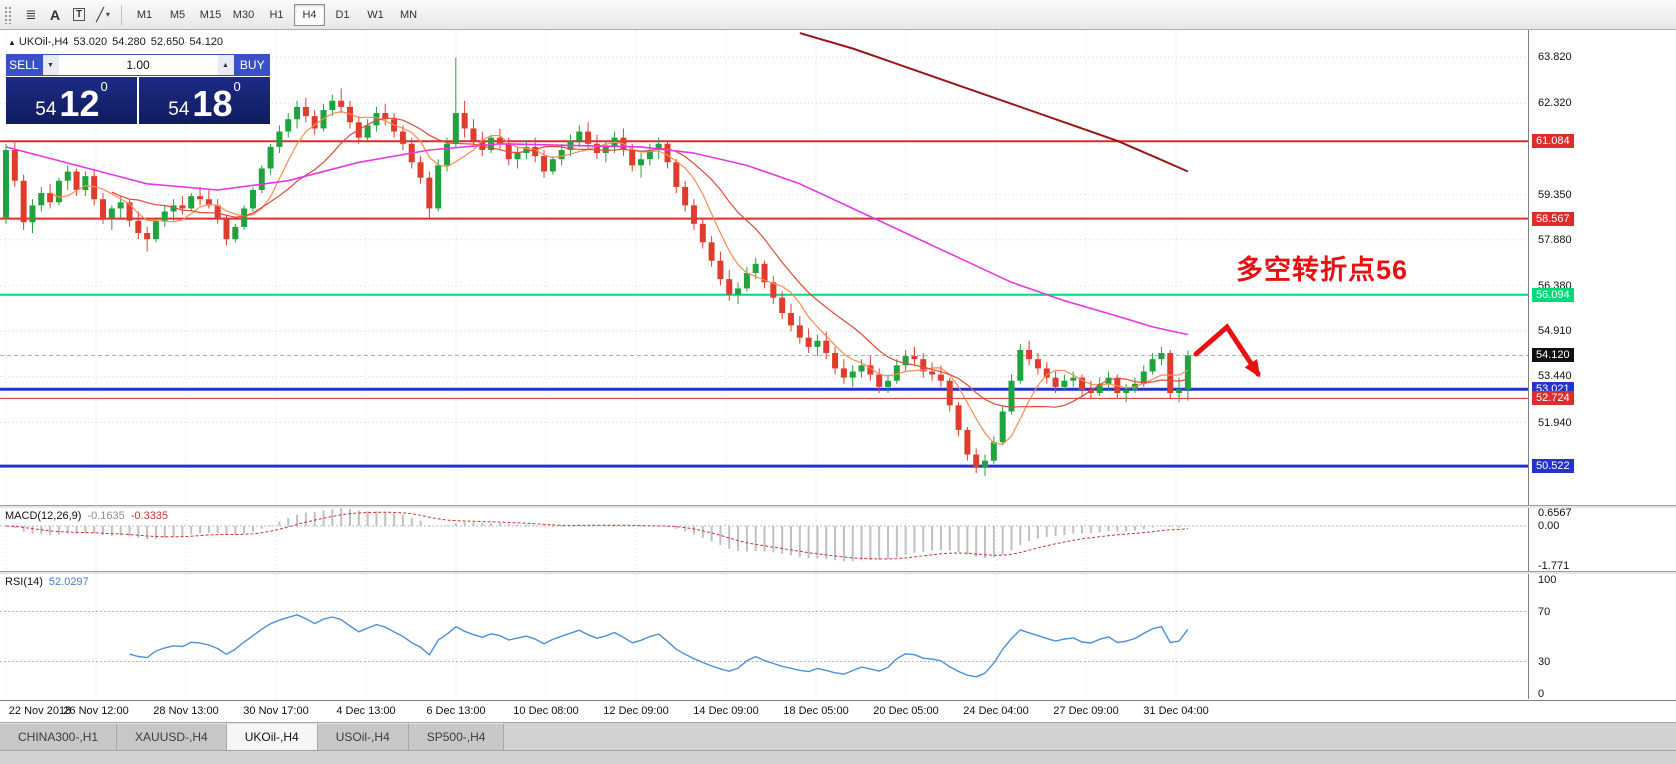  I want to click on sell-price-button: 54 12 0, so click(71, 100).